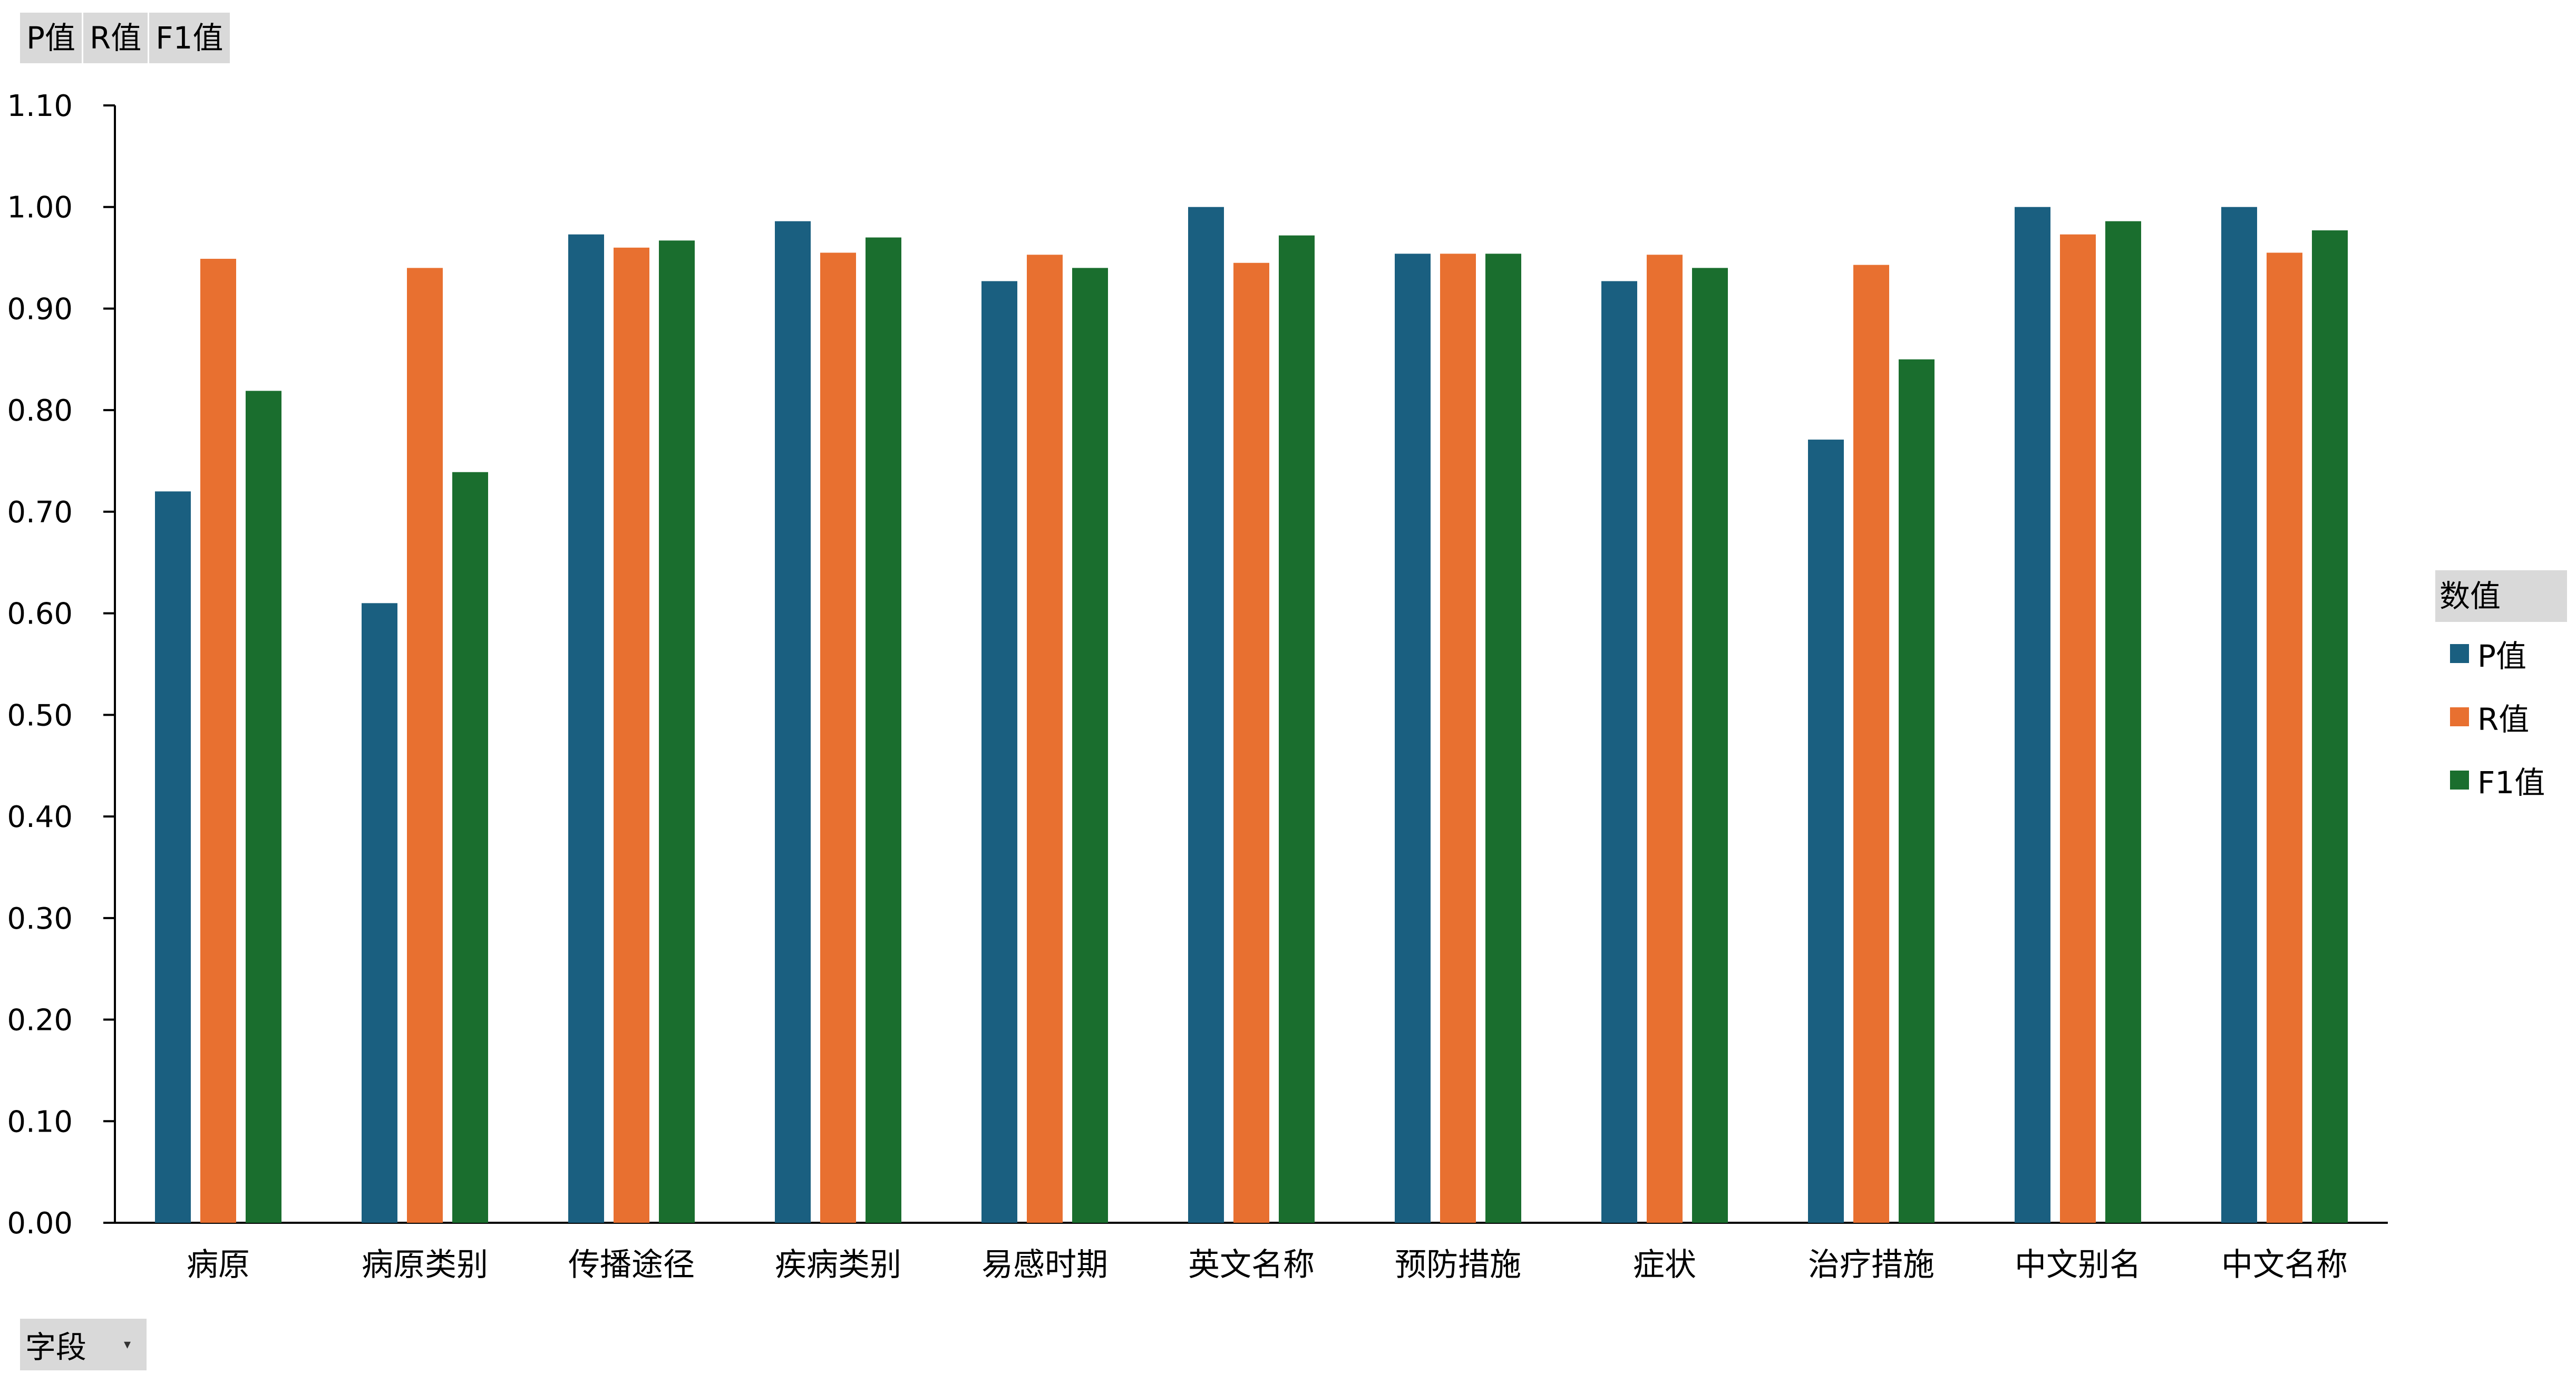 The height and width of the screenshot is (1383, 2576). Describe the element at coordinates (1458, 1264) in the screenshot. I see `x-tick-label: 预防措施` at that location.